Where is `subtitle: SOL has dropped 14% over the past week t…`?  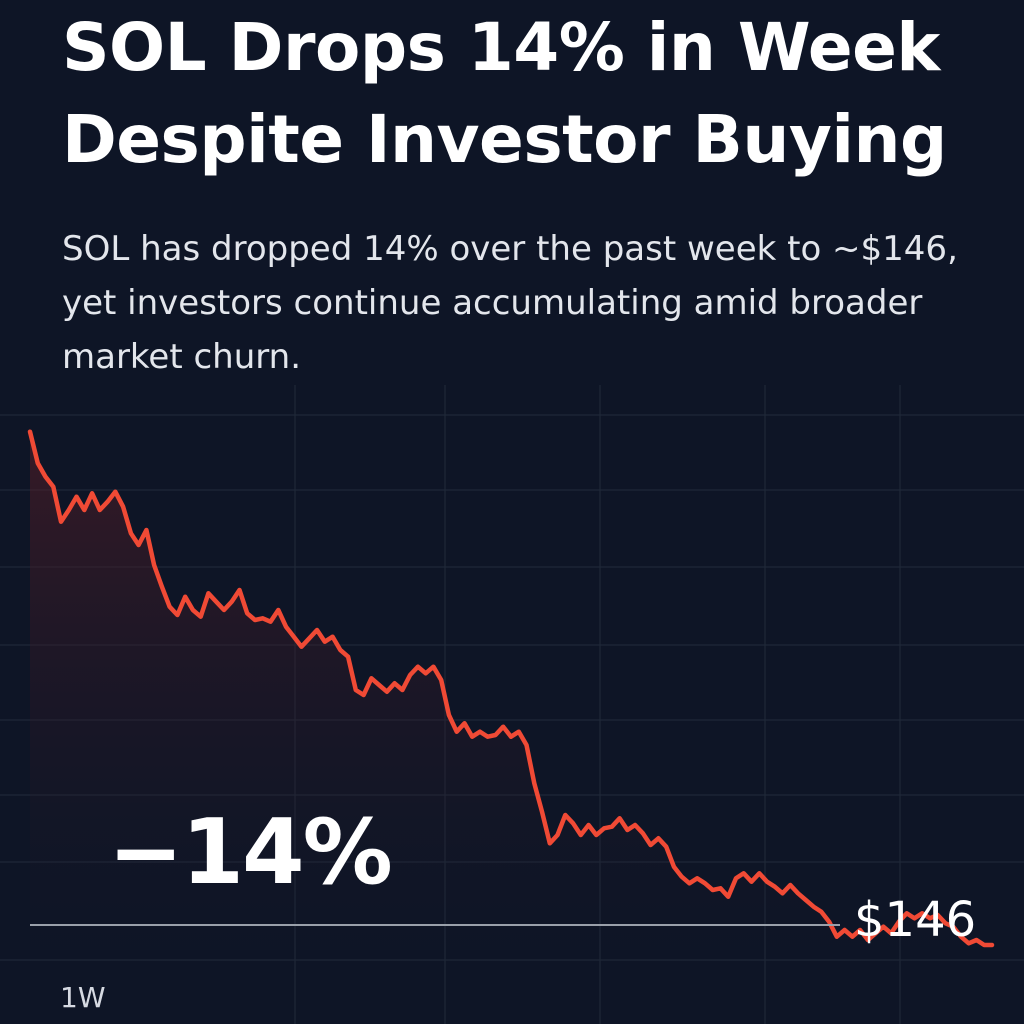 subtitle: SOL has dropped 14% over the past week t… is located at coordinates (510, 303).